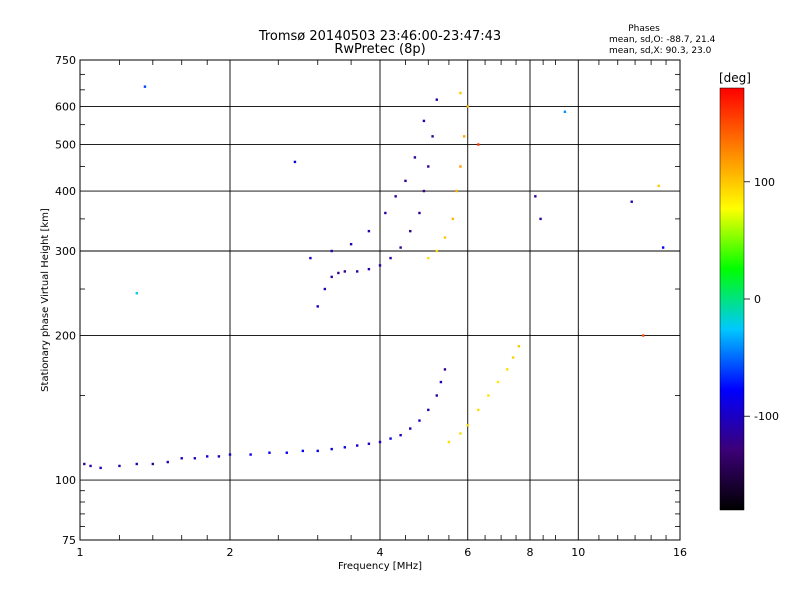 The height and width of the screenshot is (600, 800). I want to click on y-tick-label: 200, so click(65, 336).